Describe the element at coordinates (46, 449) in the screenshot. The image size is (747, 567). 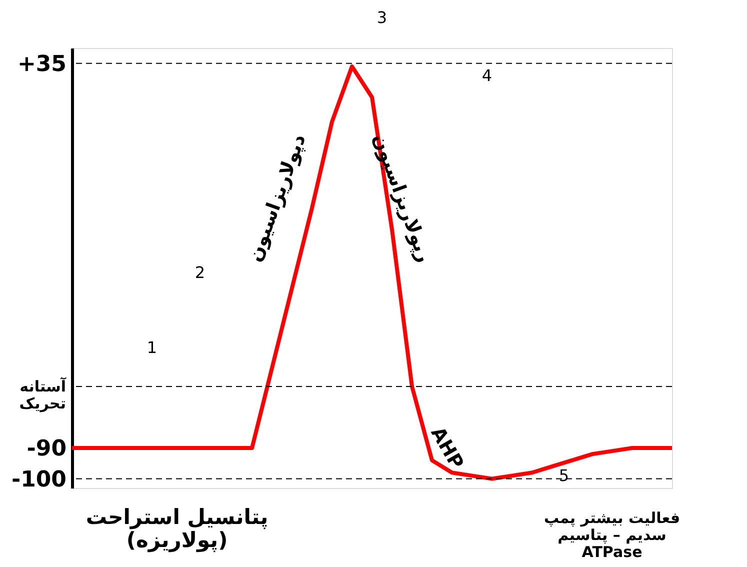
I see `y-tick-label: -90` at that location.